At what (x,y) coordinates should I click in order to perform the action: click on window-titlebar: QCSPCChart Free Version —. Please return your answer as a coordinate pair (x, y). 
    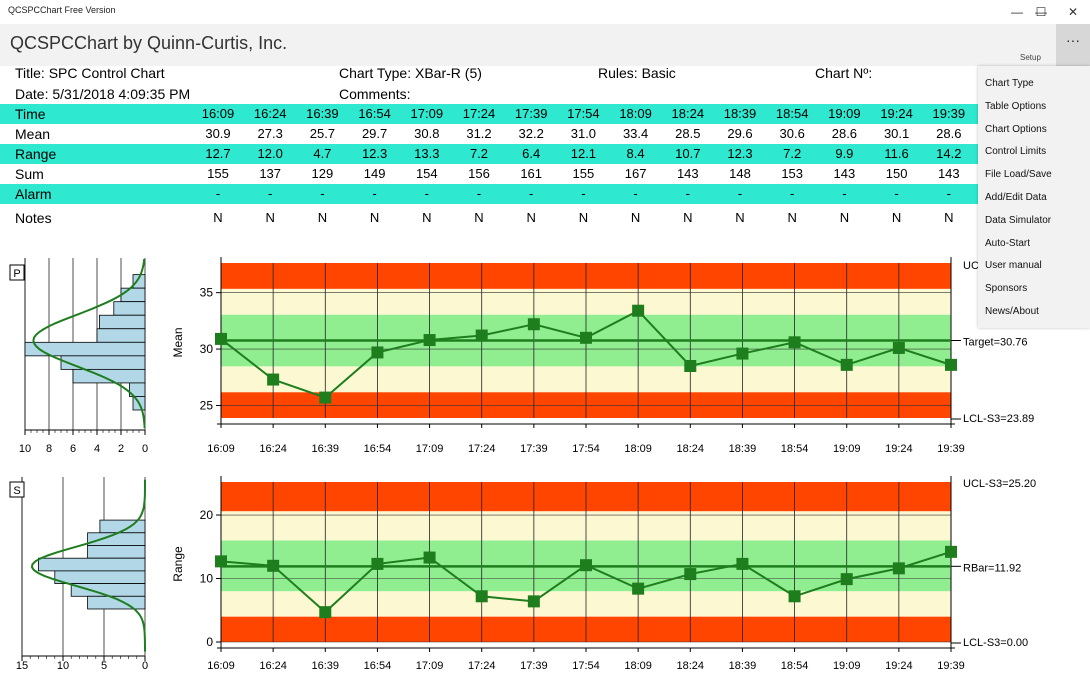
    Looking at the image, I should click on (545, 12).